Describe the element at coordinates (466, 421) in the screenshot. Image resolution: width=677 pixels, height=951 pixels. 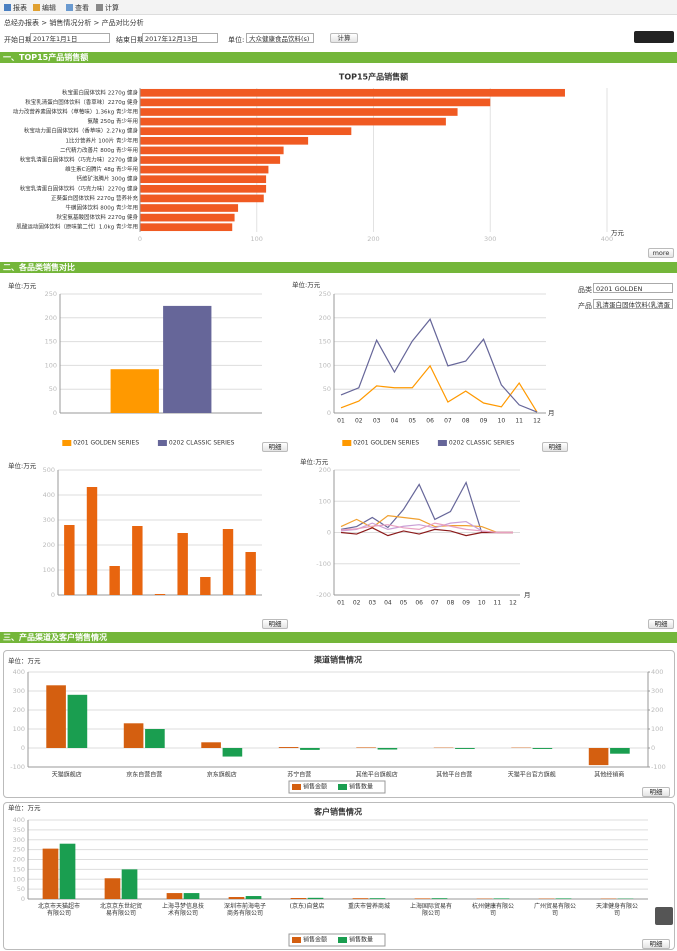
I see `x-tick-label: 08` at that location.